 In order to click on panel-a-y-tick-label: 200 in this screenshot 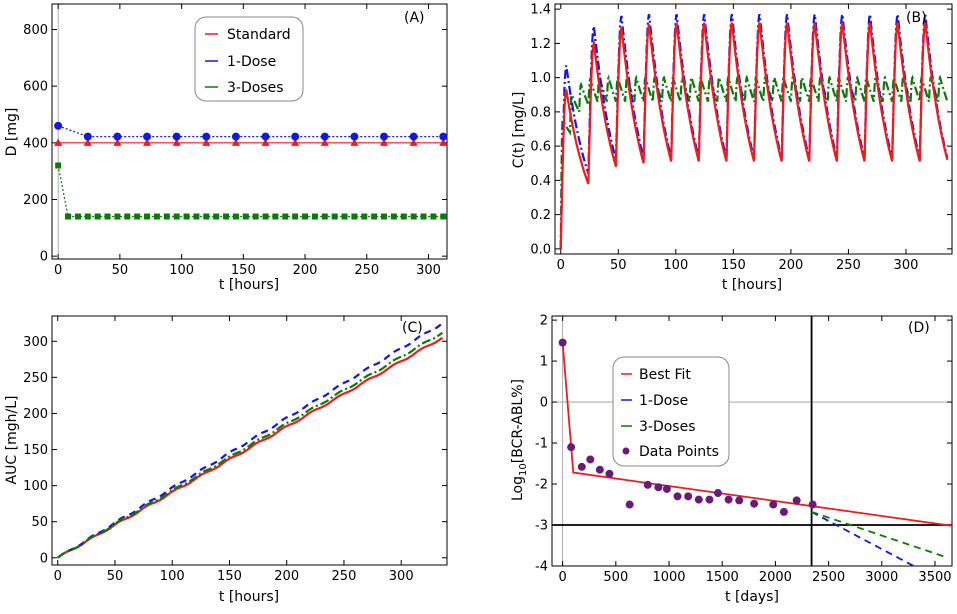, I will do `click(35, 200)`.